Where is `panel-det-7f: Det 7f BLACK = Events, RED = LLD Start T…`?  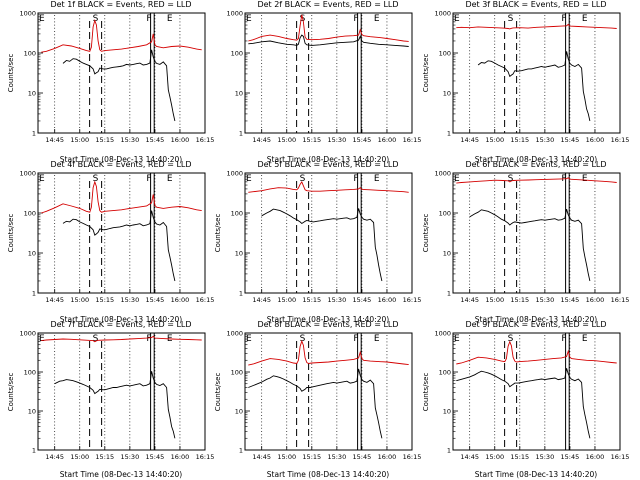 panel-det-7f: Det 7f BLACK = Events, RED = LLD Start T… is located at coordinates (110, 399).